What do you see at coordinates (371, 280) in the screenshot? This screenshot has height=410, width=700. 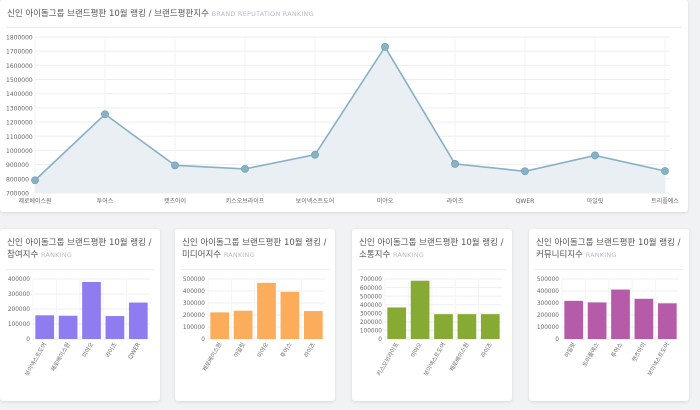 I see `bar-y-tick-label: 700000` at bounding box center [371, 280].